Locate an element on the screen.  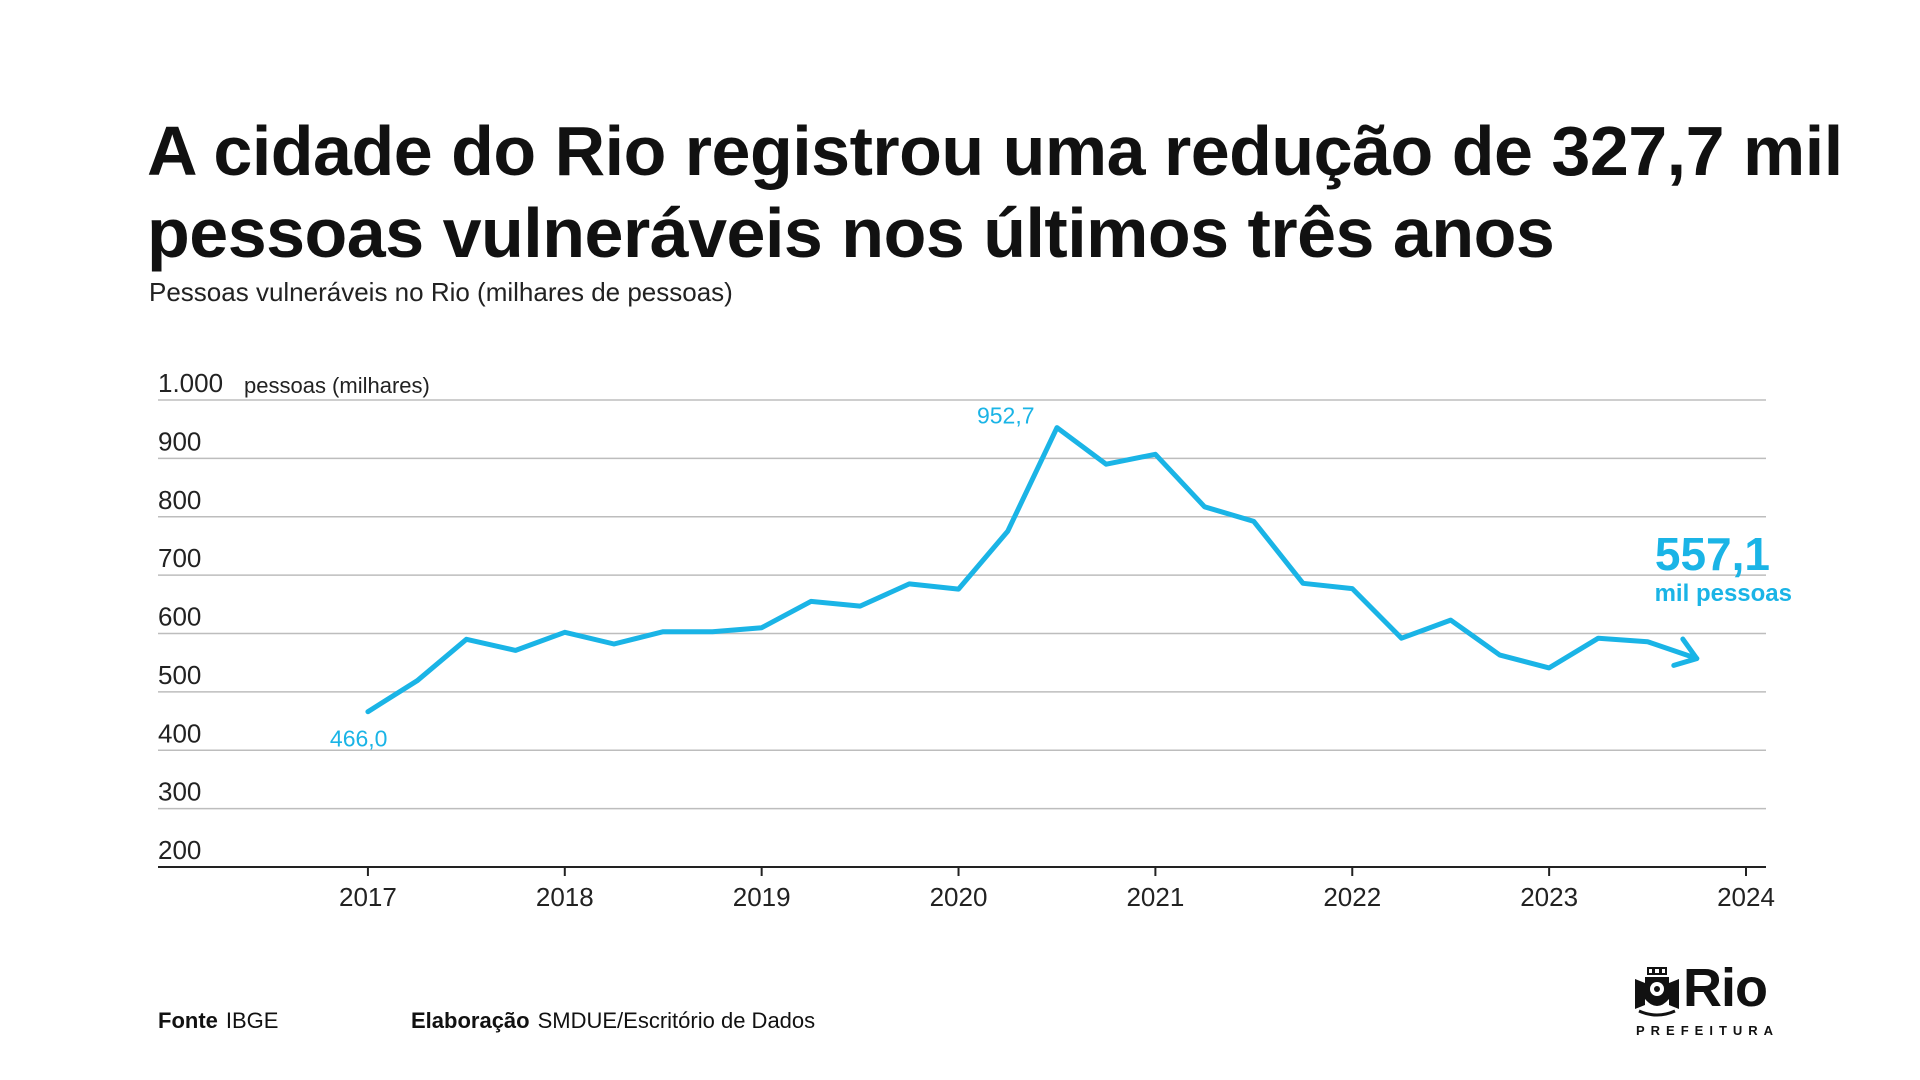
source-value: IBGE is located at coordinates (252, 1020).